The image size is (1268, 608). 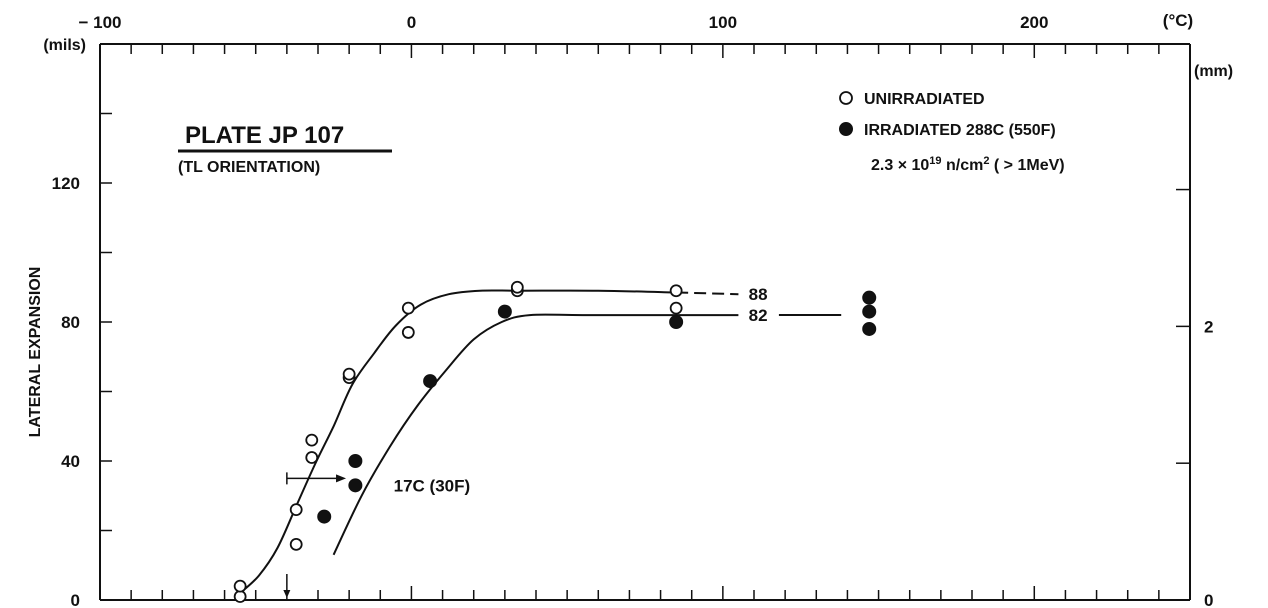 What do you see at coordinates (846, 129) in the screenshot?
I see `legend-filled-circle` at bounding box center [846, 129].